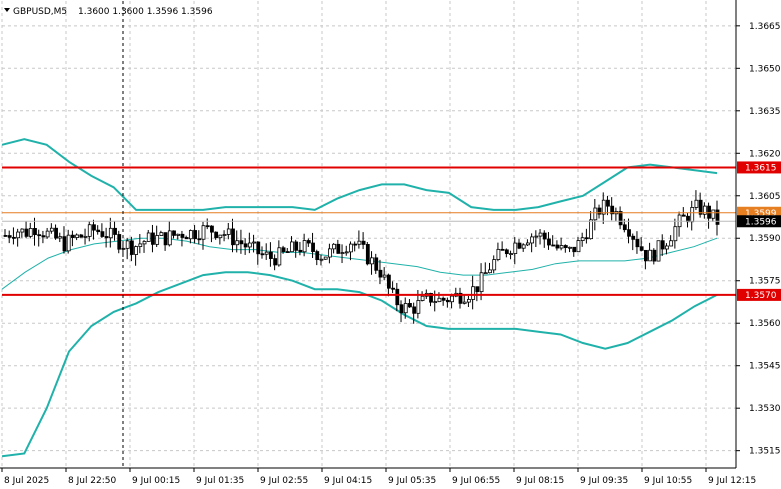 The height and width of the screenshot is (489, 781). What do you see at coordinates (765, 452) in the screenshot?
I see `y-tick-label: 1.3515` at bounding box center [765, 452].